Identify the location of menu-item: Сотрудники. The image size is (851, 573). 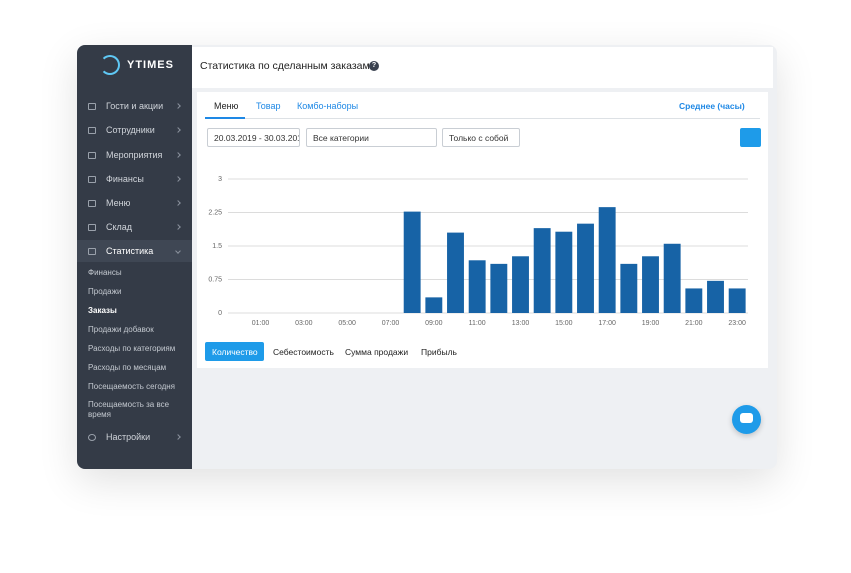
(130, 130).